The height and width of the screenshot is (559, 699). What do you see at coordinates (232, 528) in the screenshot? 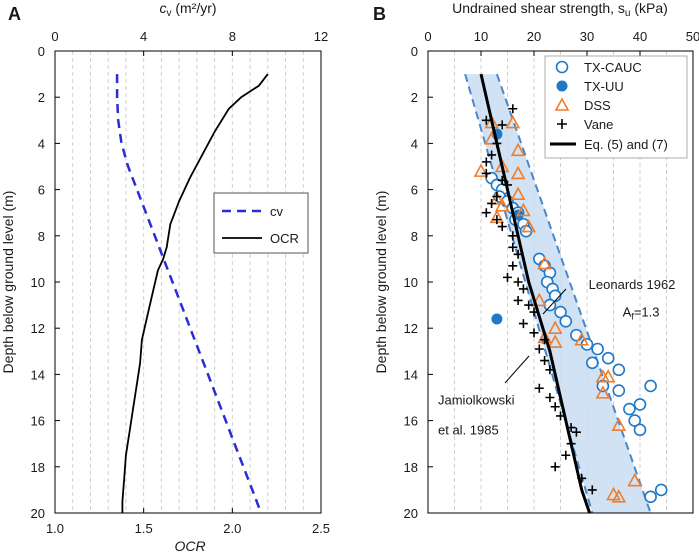
I see `bottom-tick-label: 2.0` at bounding box center [232, 528].